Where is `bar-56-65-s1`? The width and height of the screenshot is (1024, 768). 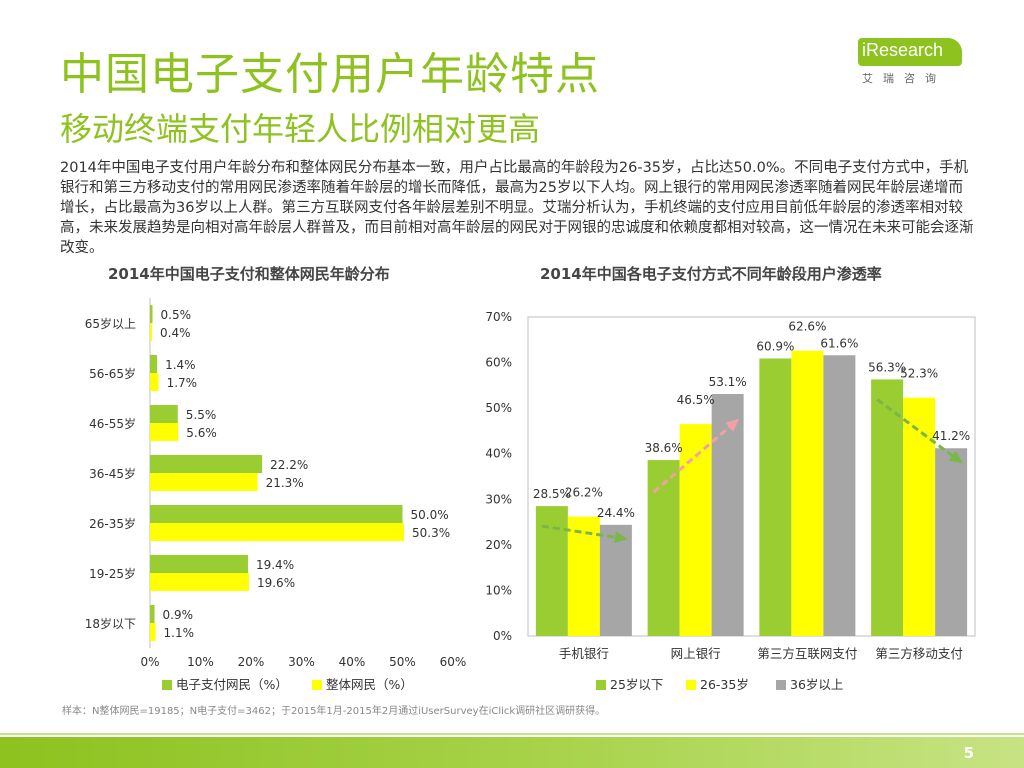 bar-56-65-s1 is located at coordinates (154, 382).